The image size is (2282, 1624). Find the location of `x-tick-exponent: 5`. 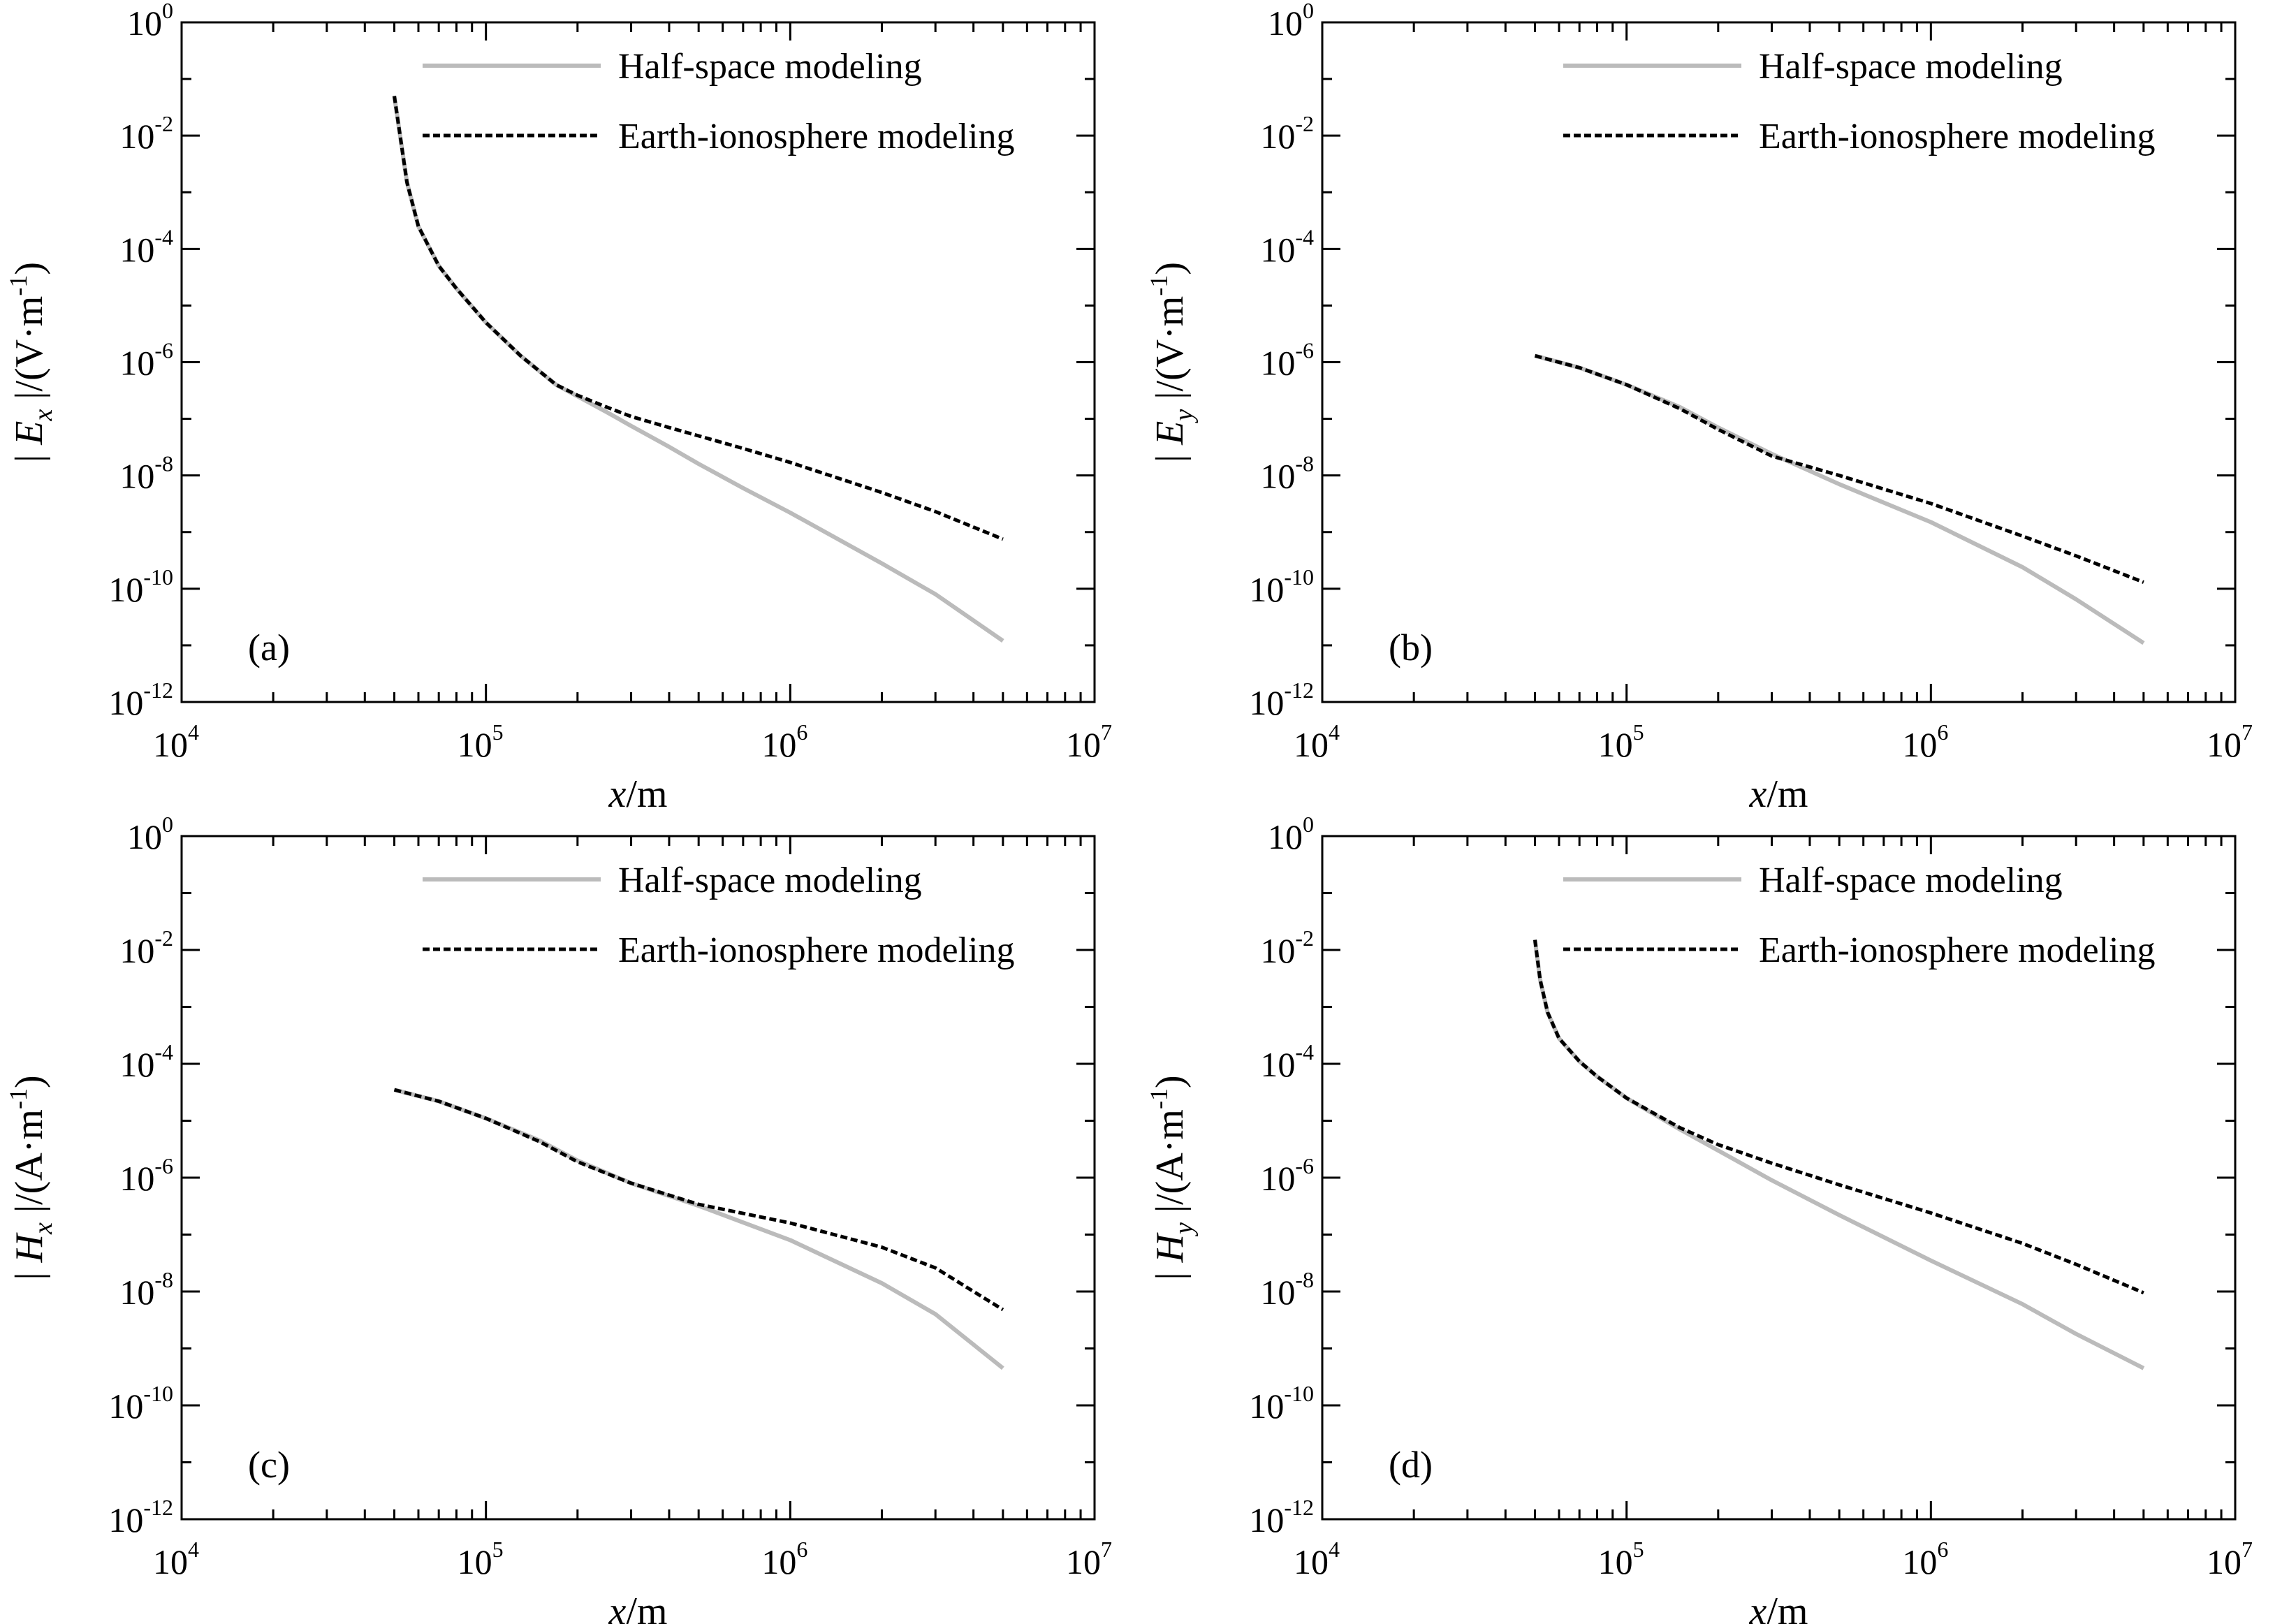

x-tick-exponent: 5 is located at coordinates (498, 1549).